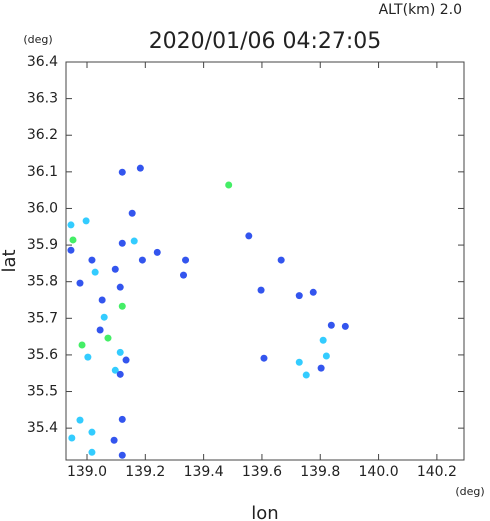  What do you see at coordinates (42, 172) in the screenshot?
I see `y-tick-label: 36.1` at bounding box center [42, 172].